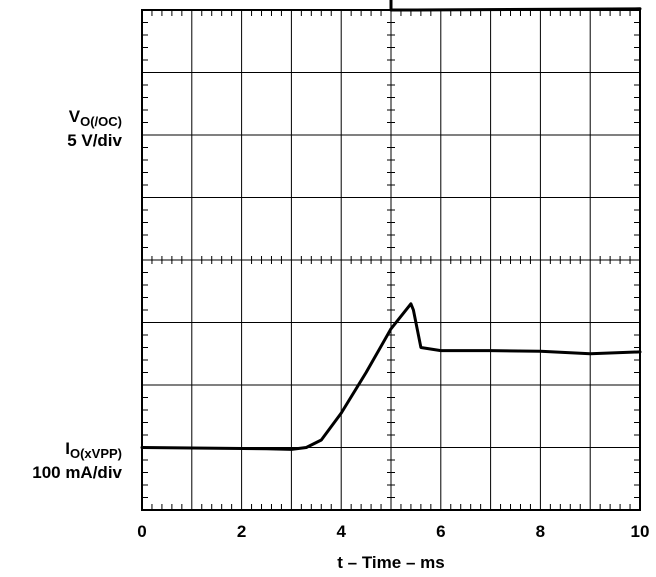 Image resolution: width=656 pixels, height=577 pixels. I want to click on x-tick-label: 10, so click(640, 531).